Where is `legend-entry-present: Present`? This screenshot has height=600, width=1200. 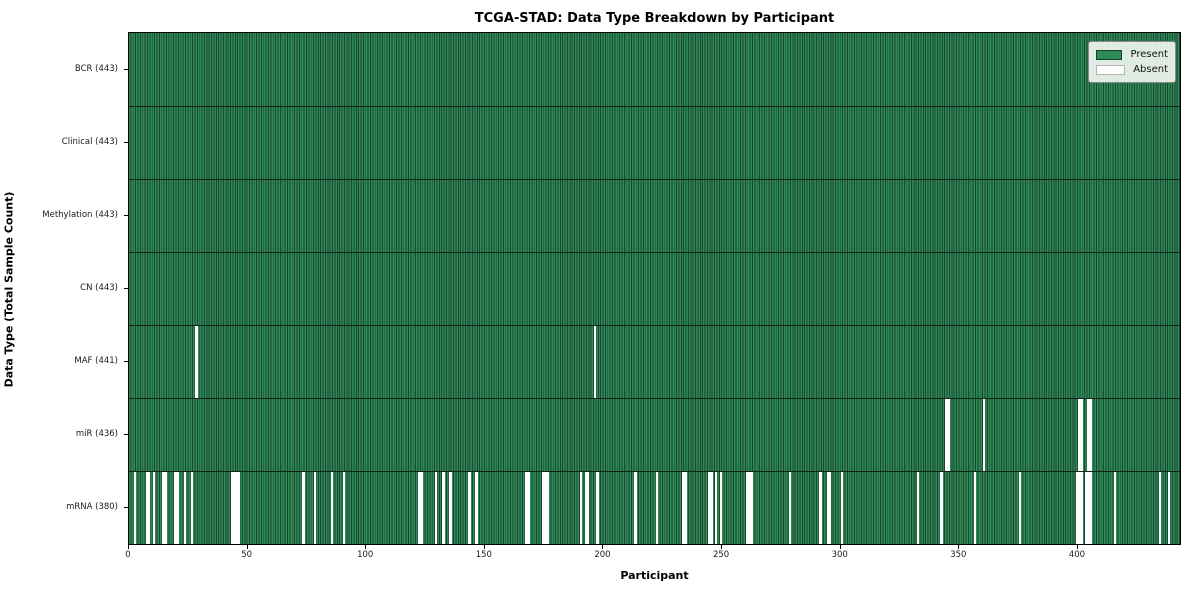 legend-entry-present: Present is located at coordinates (1132, 54).